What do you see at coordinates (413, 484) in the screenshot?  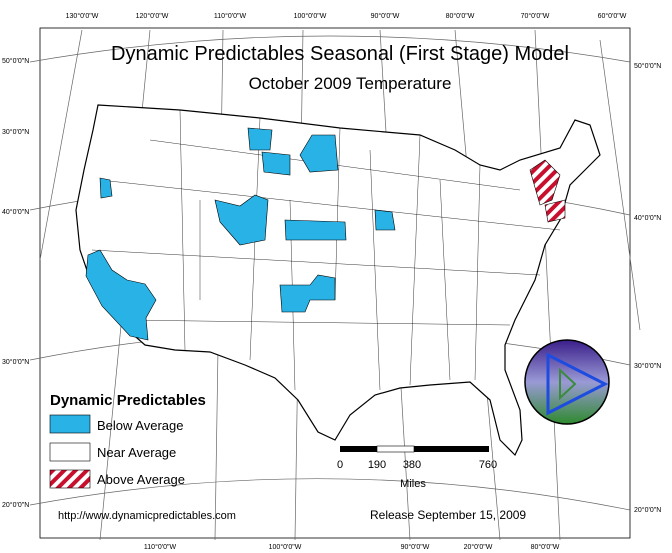 I see `scale-unit: Miles` at bounding box center [413, 484].